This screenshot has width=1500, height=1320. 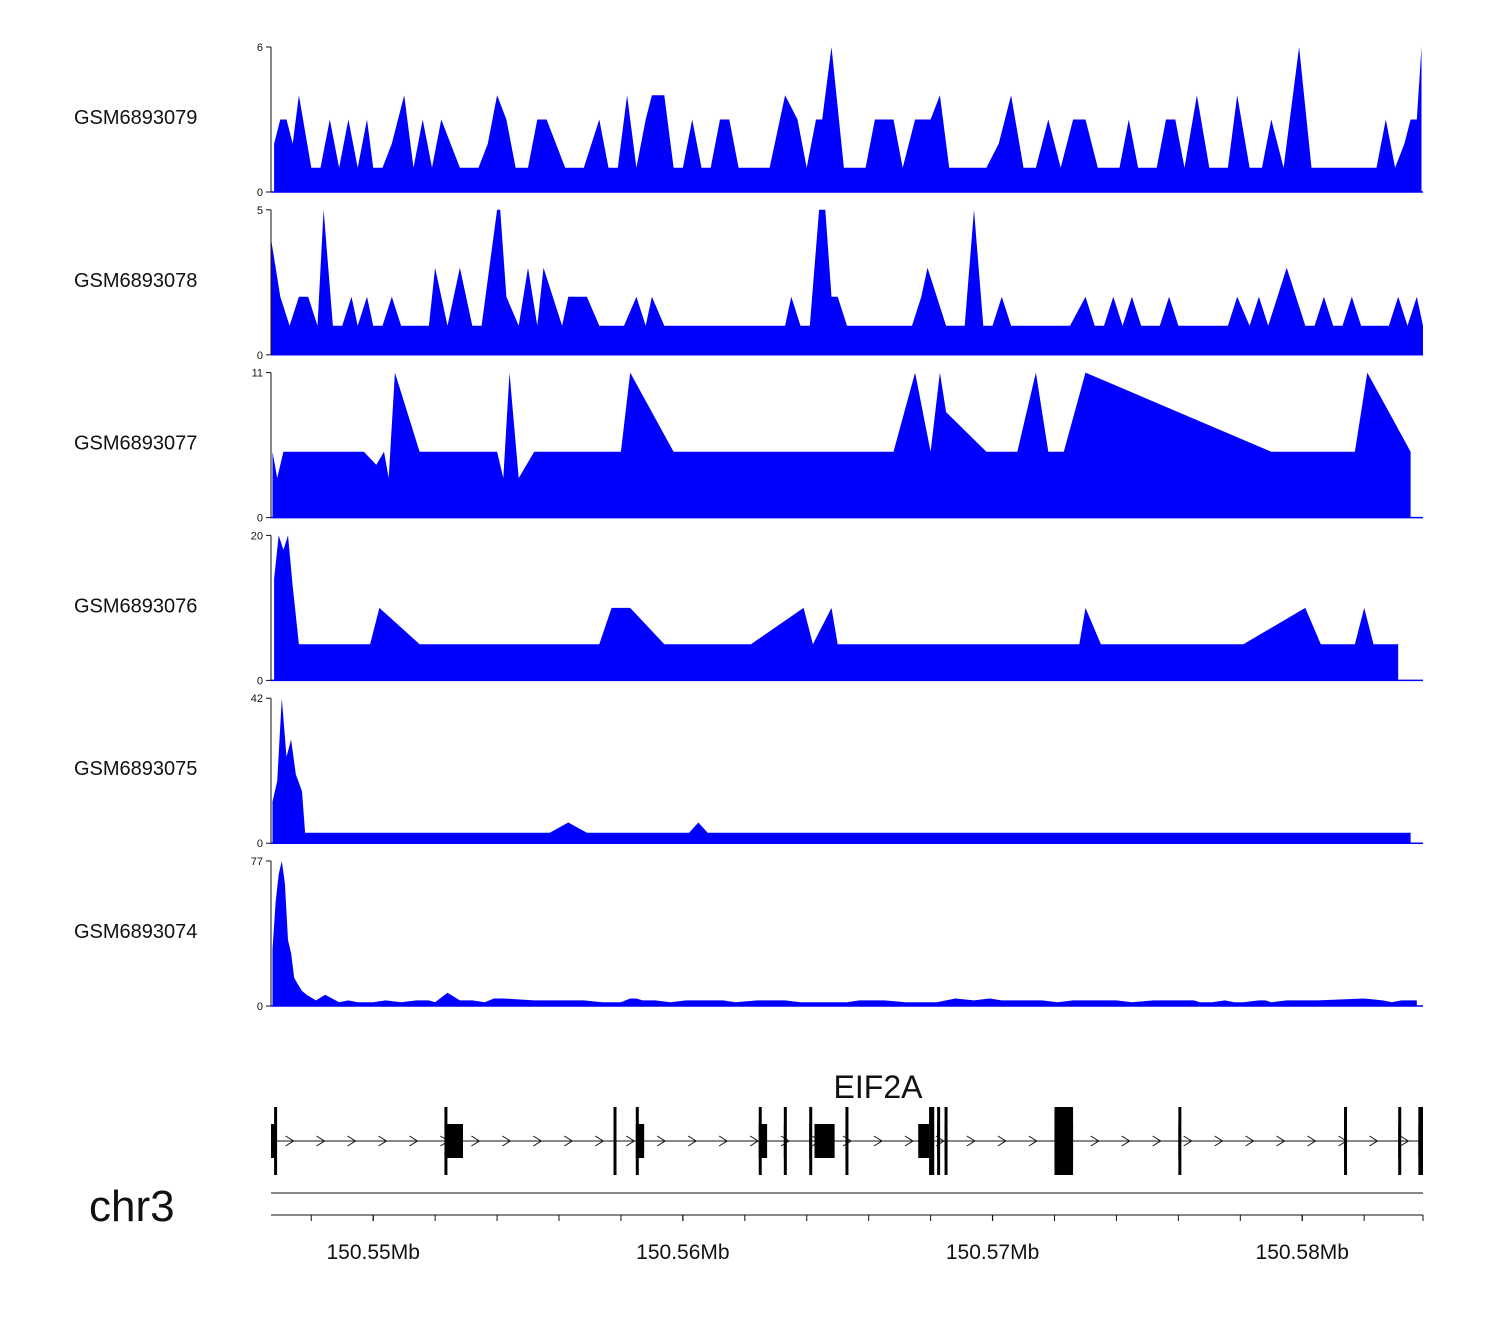 I want to click on track-label: GSM6893078, so click(x=135, y=281).